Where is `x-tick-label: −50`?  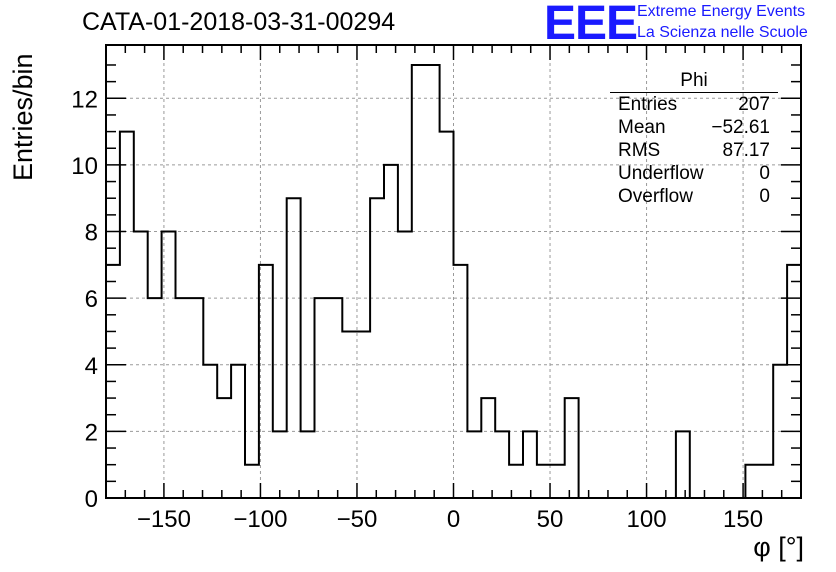 x-tick-label: −50 is located at coordinates (357, 519).